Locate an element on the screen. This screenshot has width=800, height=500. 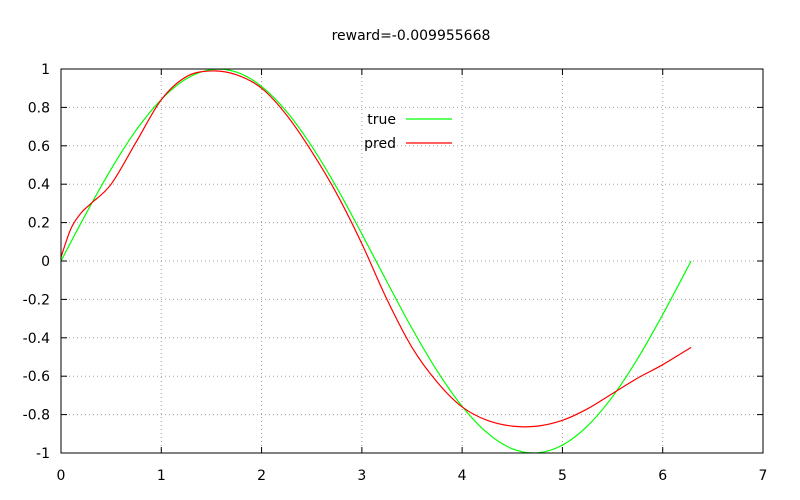
x-tick-label: 4 is located at coordinates (462, 476).